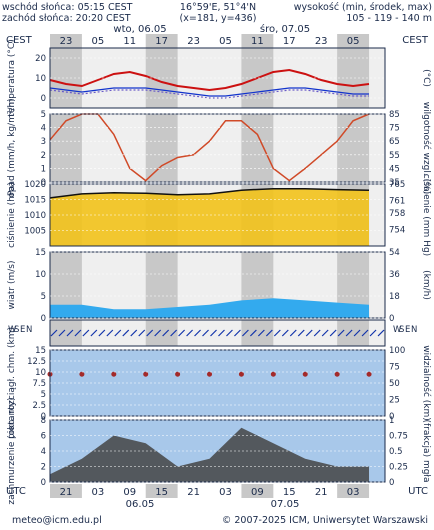 This screenshot has width=434, height=530. What do you see at coordinates (394, 169) in the screenshot?
I see `y2tick-1-1: 45` at bounding box center [394, 169].